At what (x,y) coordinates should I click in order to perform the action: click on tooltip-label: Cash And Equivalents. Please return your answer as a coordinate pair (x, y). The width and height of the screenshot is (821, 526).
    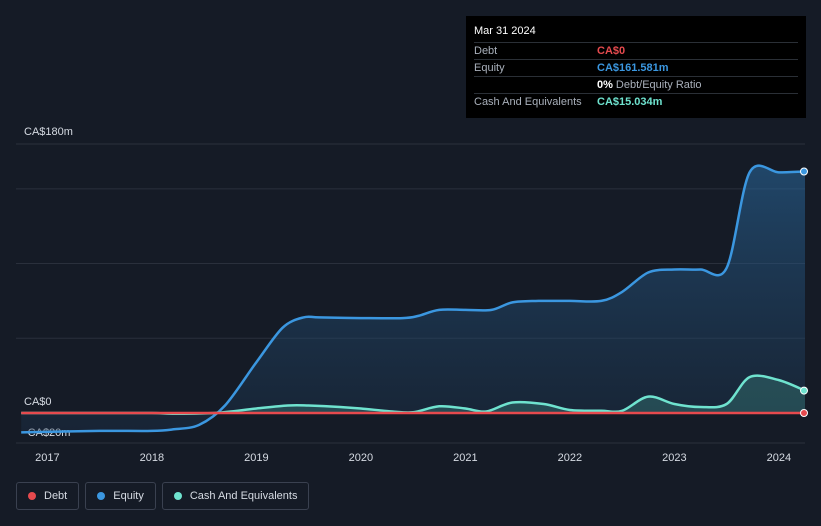
    Looking at the image, I should click on (528, 102).